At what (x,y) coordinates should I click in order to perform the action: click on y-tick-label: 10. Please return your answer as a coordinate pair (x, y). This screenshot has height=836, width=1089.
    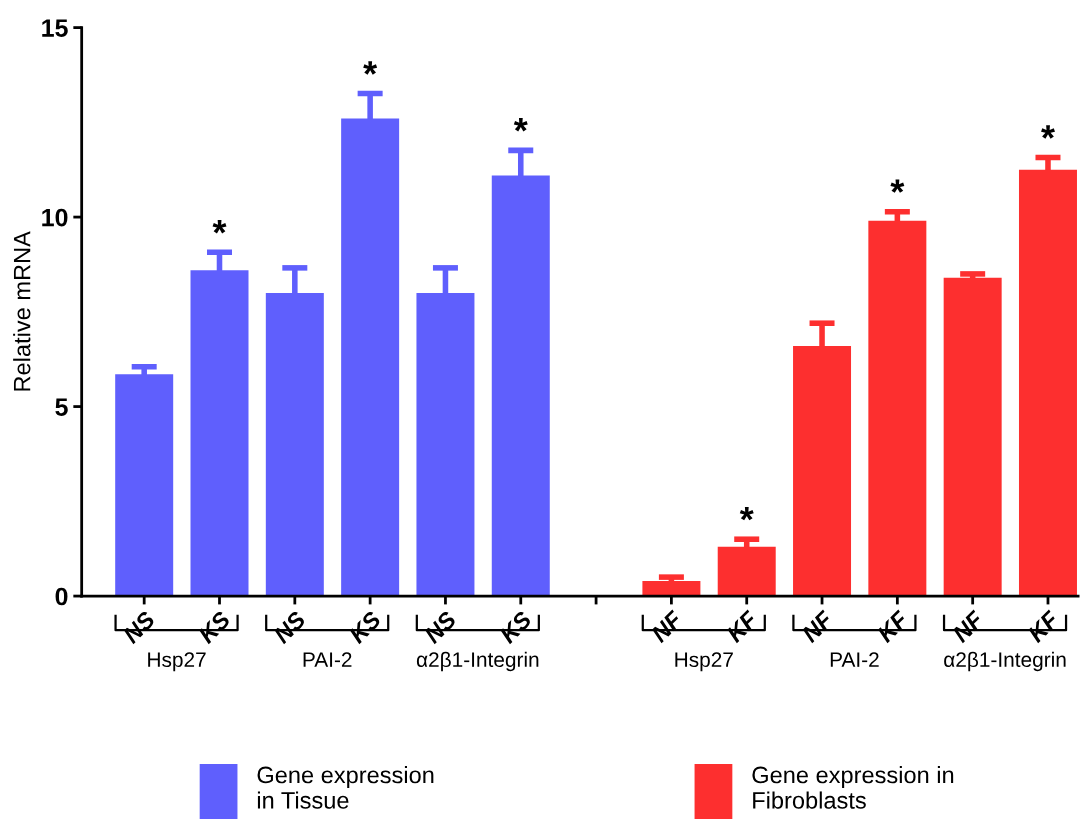
    Looking at the image, I should click on (55, 217).